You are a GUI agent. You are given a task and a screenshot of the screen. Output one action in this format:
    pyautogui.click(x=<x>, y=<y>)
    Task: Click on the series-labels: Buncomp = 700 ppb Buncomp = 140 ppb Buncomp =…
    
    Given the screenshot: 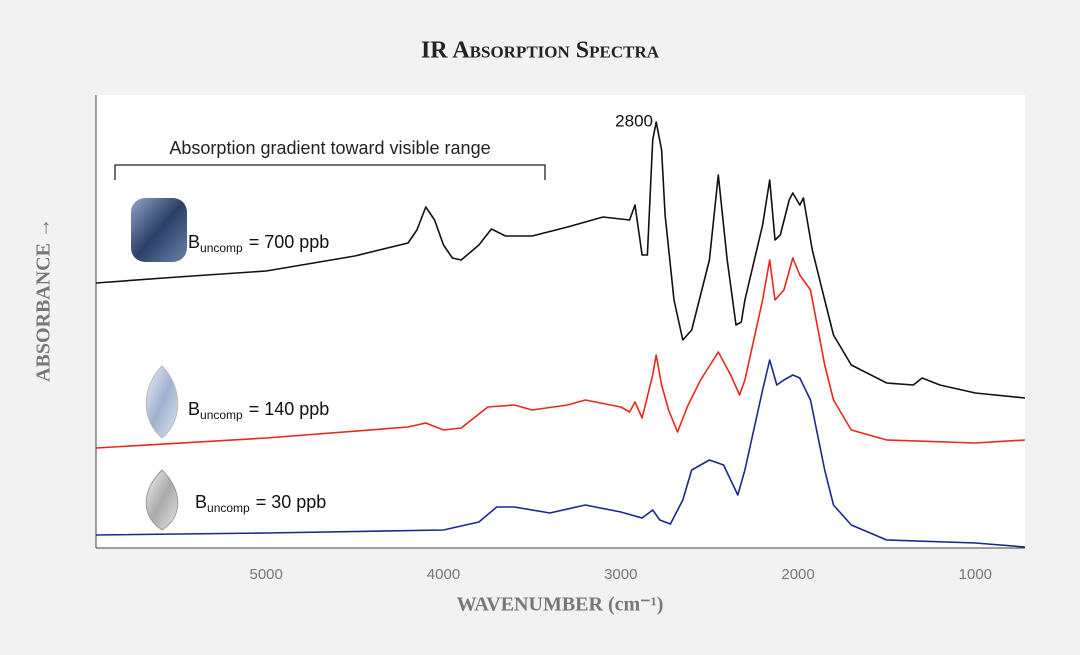 What is the action you would take?
    pyautogui.click(x=258, y=373)
    